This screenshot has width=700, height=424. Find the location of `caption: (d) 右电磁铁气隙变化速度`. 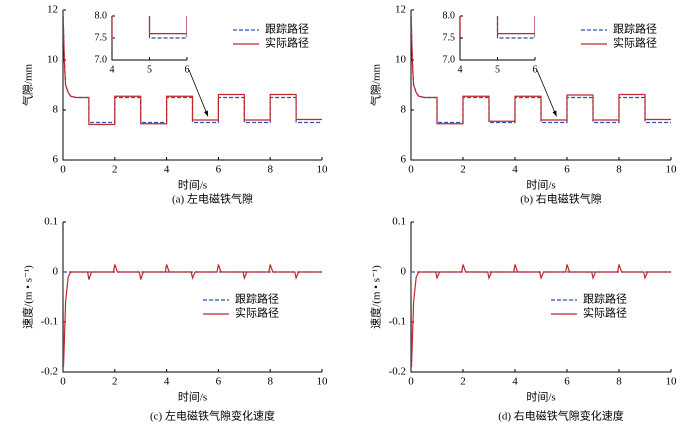

caption: (d) 右电磁铁气隙变化速度 is located at coordinates (561, 416).